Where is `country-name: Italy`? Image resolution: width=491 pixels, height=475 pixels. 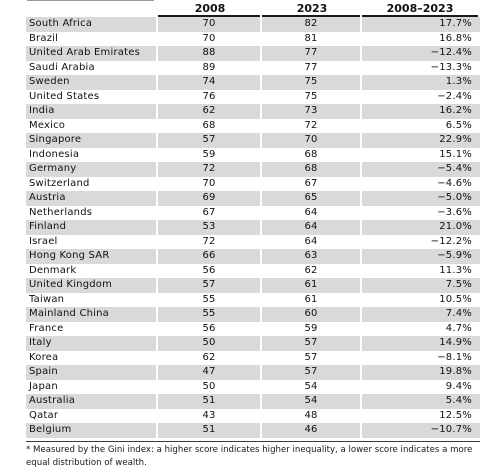
country-name: Italy is located at coordinates (91, 343).